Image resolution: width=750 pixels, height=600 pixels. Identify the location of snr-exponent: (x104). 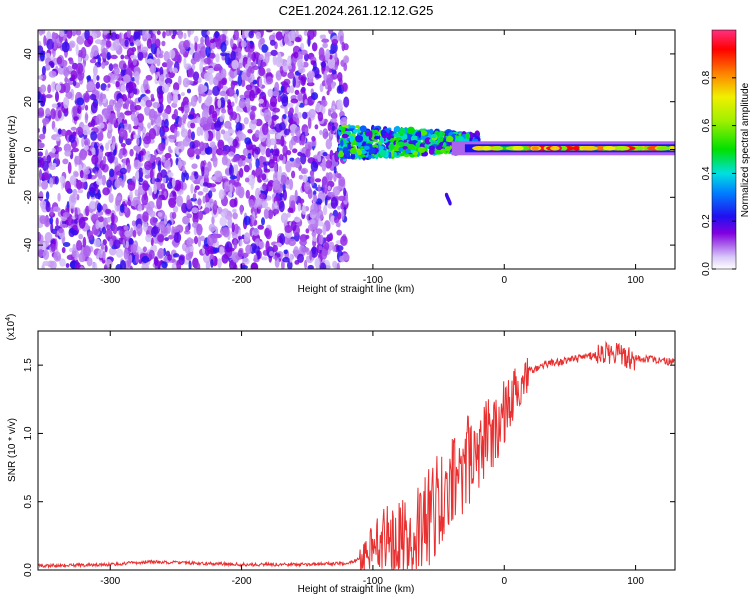
(11, 327).